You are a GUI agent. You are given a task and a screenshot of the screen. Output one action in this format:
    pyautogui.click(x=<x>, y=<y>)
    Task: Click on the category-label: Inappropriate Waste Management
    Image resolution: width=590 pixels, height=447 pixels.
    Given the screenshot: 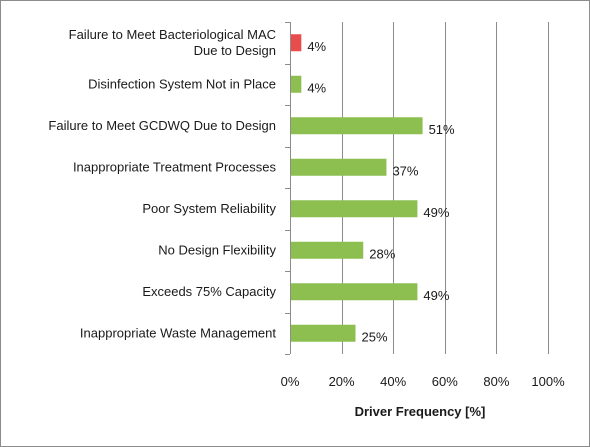 What is the action you would take?
    pyautogui.click(x=178, y=332)
    